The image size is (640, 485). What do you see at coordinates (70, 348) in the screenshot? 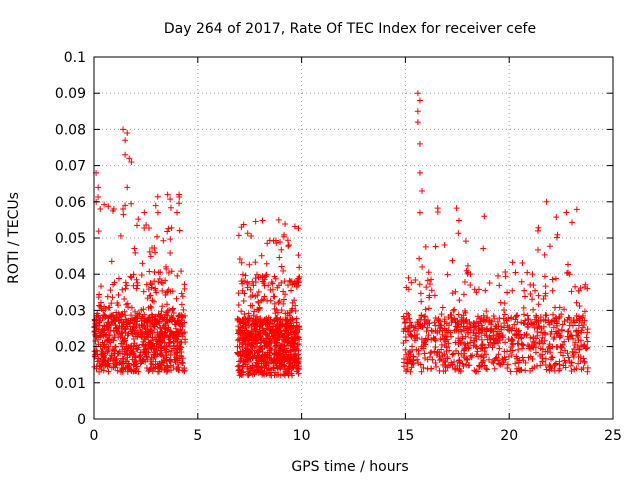
I see `y-tick-label: 0.02` at bounding box center [70, 348].